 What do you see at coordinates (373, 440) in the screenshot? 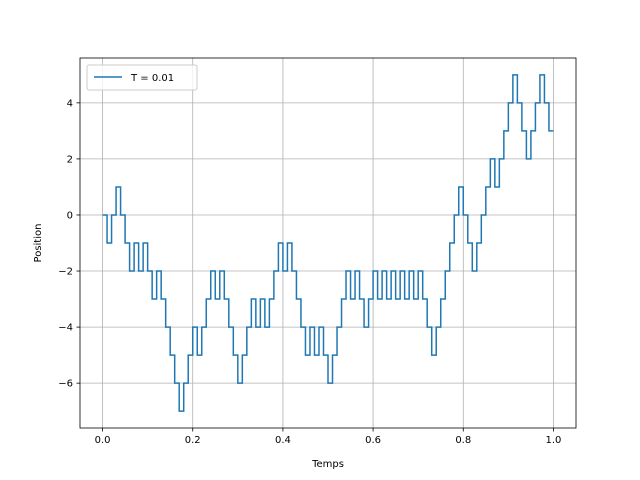
I see `x-tick-label: 0.6` at bounding box center [373, 440].